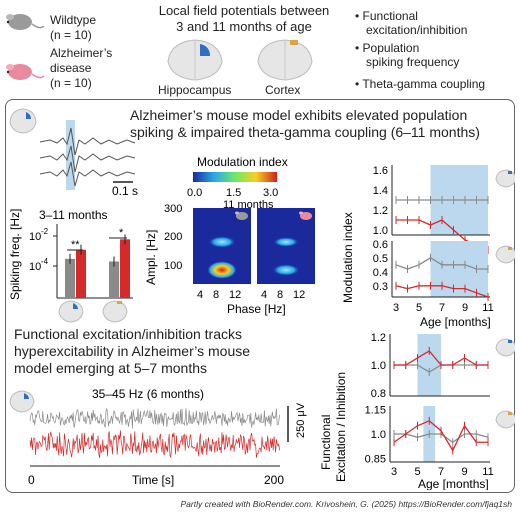  I want to click on age-xtick: 3, so click(396, 308).